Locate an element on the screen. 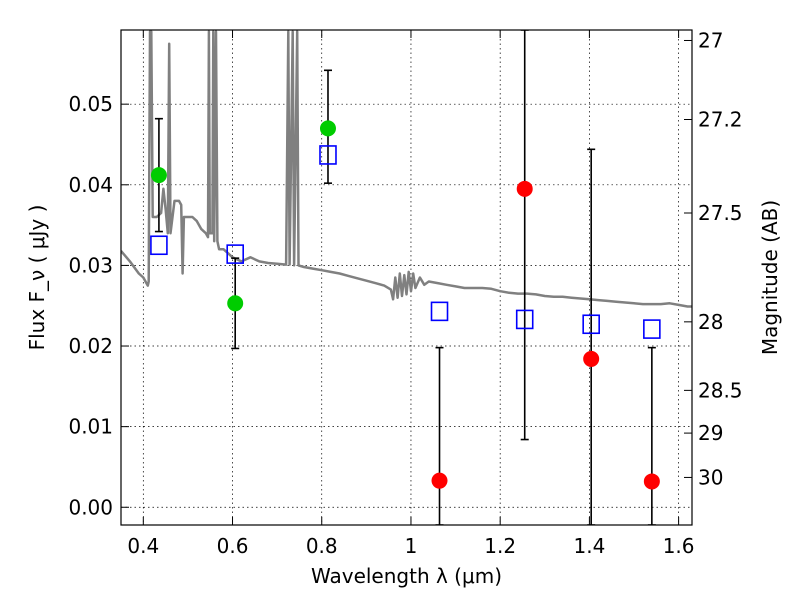  right-axis-label: Magnitude (AB) is located at coordinates (770, 277).